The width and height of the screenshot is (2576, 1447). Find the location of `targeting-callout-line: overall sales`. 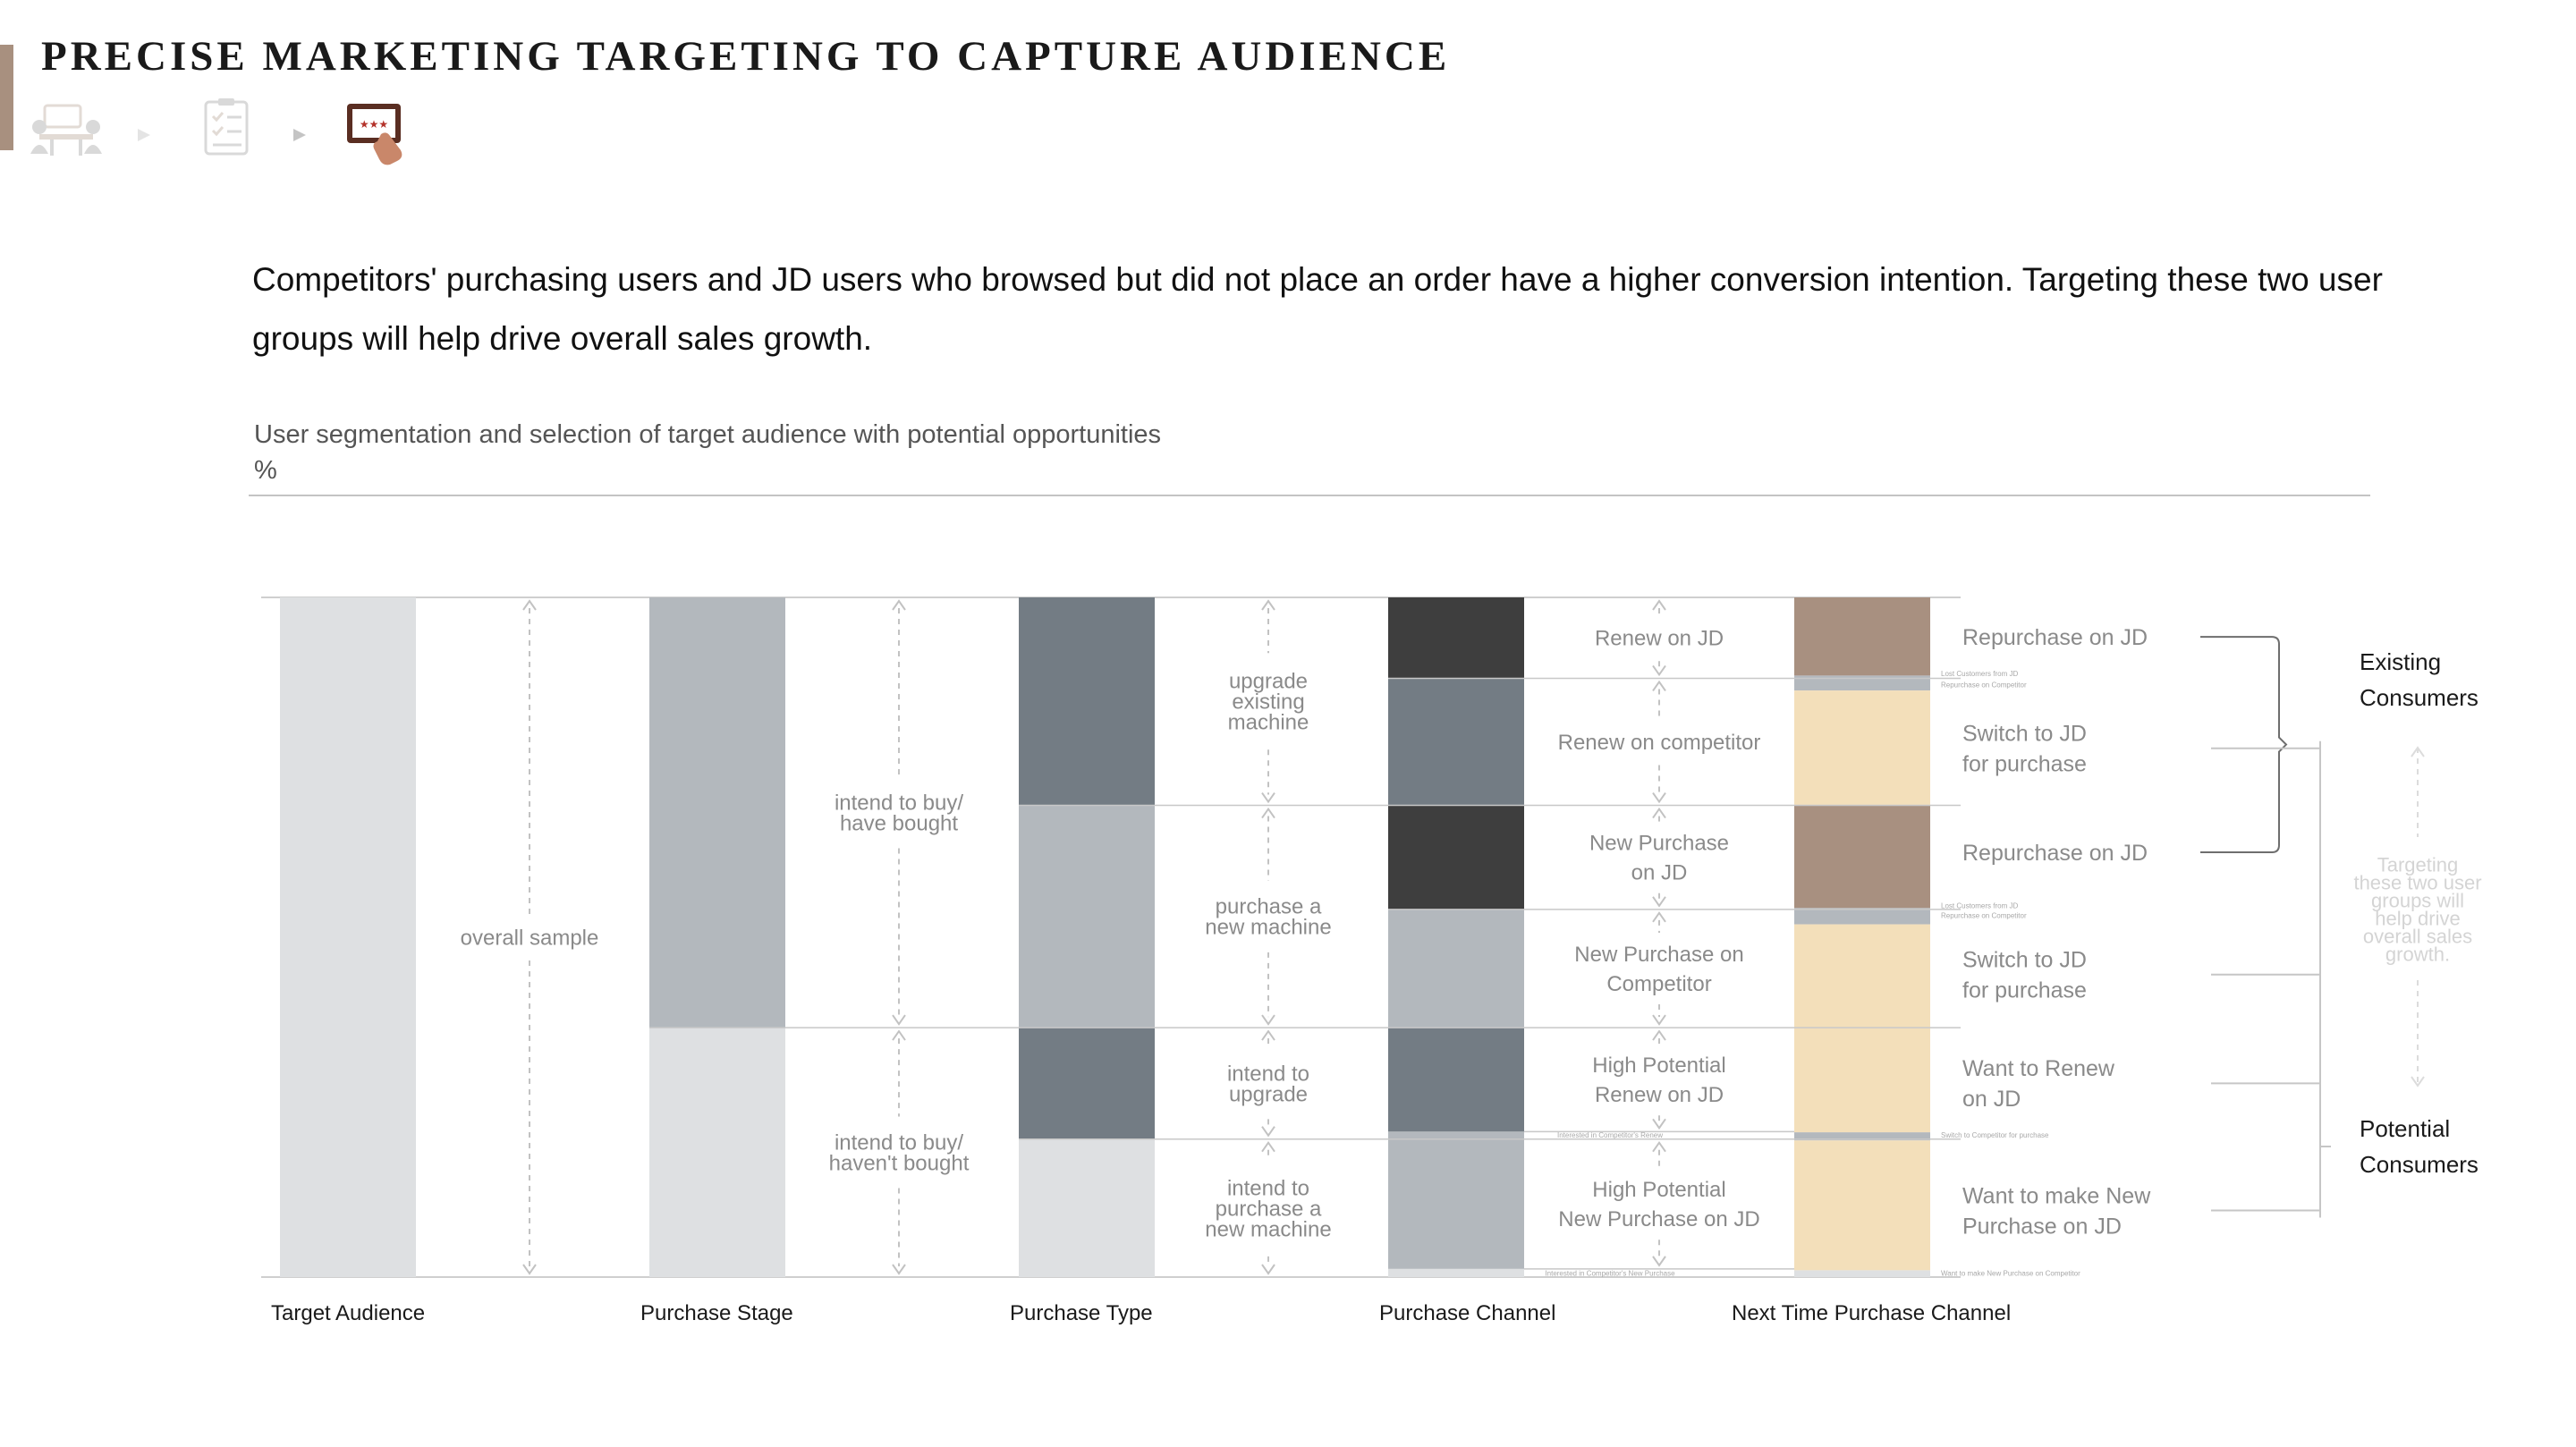

targeting-callout-line: overall sales is located at coordinates (2417, 937).